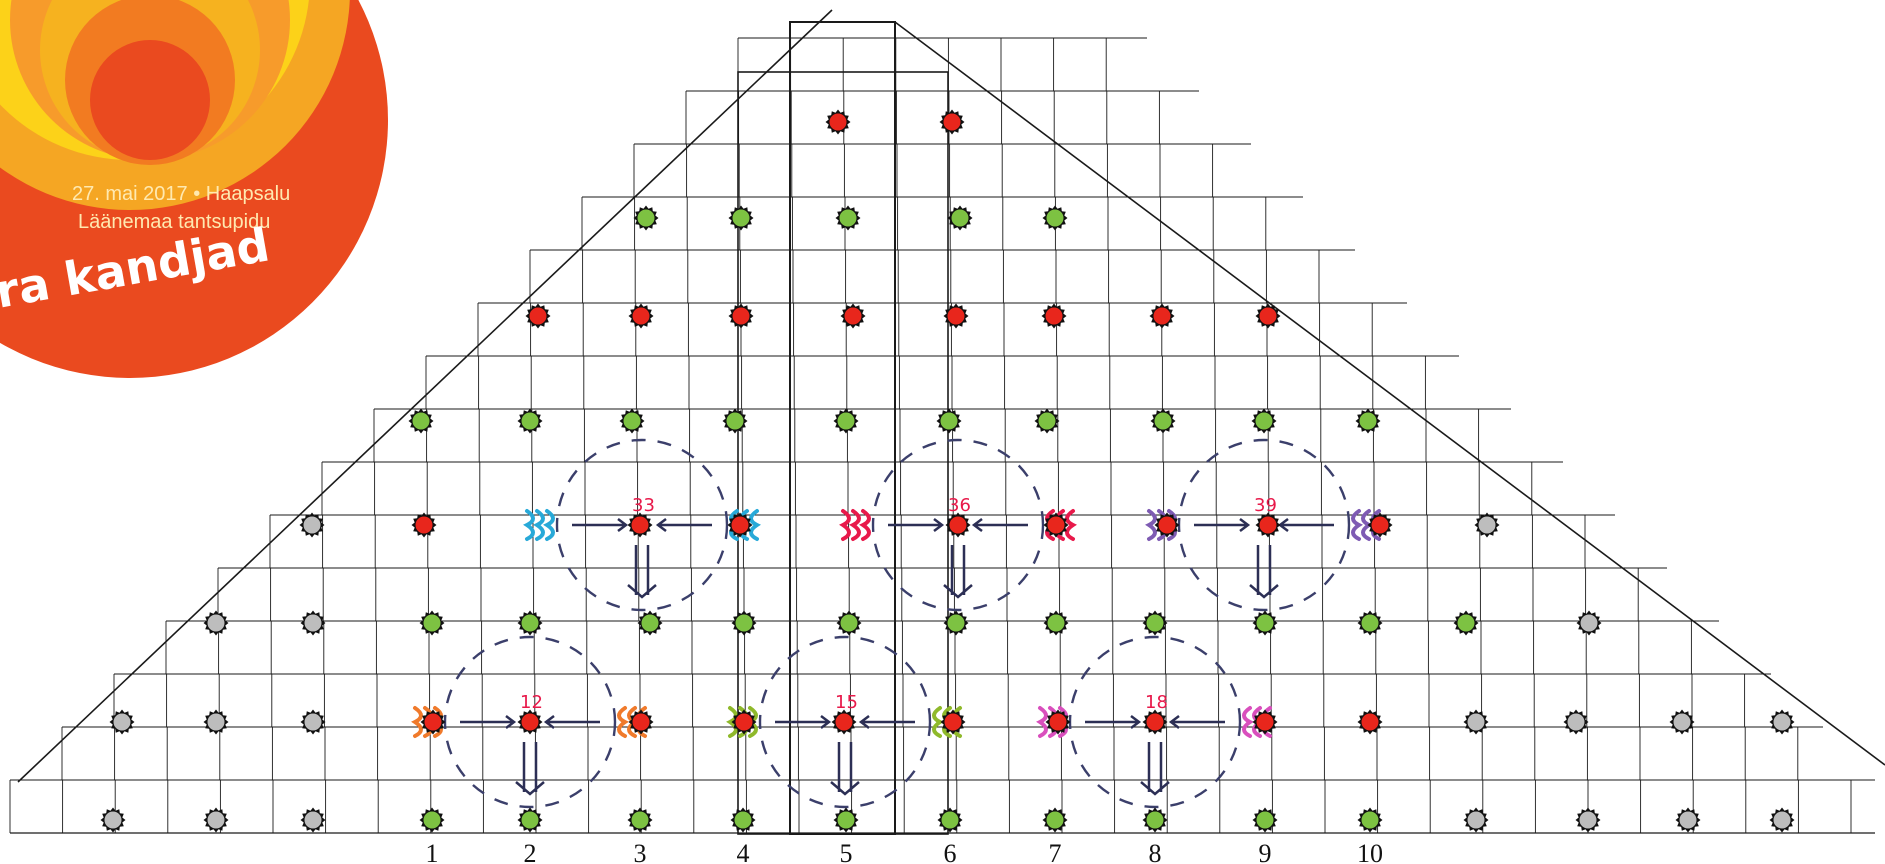 The width and height of the screenshot is (1885, 864). I want to click on dancer-bracket-right, so click(1357, 525).